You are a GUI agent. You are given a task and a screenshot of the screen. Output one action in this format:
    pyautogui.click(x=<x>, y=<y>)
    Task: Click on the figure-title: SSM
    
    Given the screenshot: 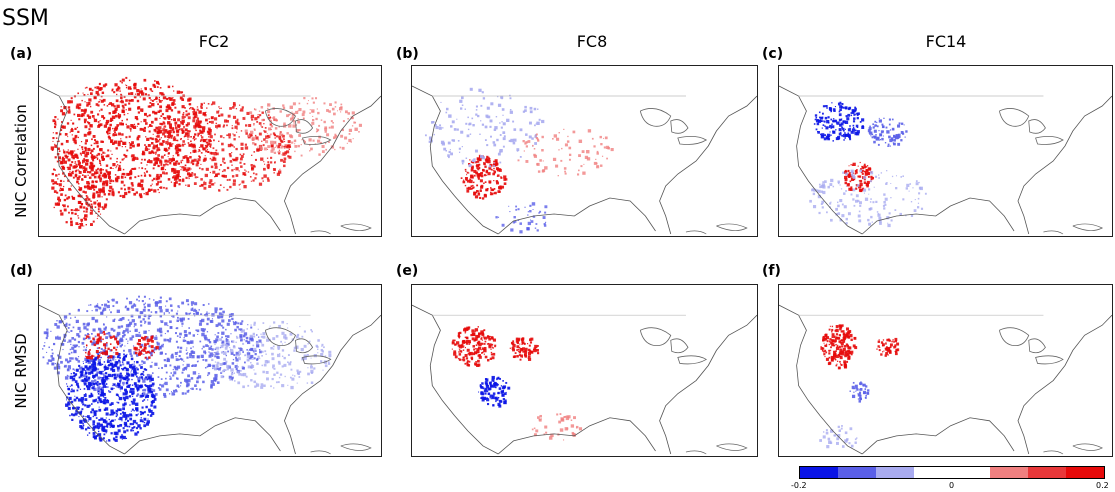 What is the action you would take?
    pyautogui.click(x=25, y=18)
    